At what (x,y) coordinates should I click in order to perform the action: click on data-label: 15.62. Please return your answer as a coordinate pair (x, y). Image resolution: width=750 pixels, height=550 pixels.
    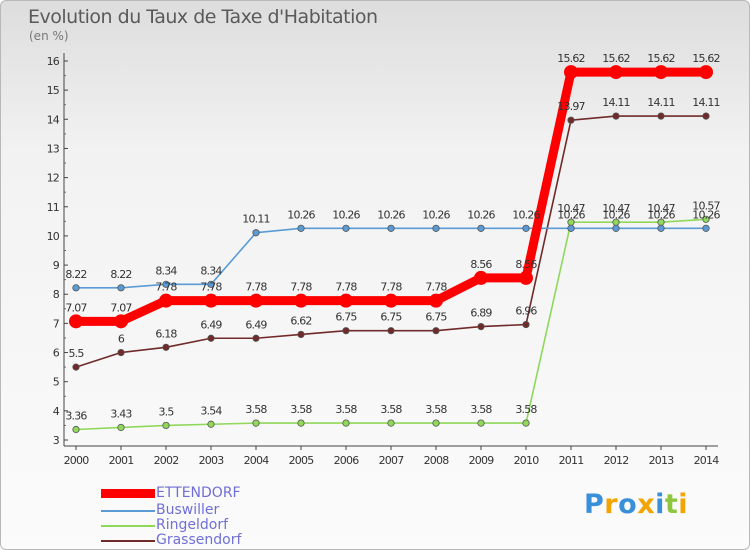
    Looking at the image, I should click on (706, 58).